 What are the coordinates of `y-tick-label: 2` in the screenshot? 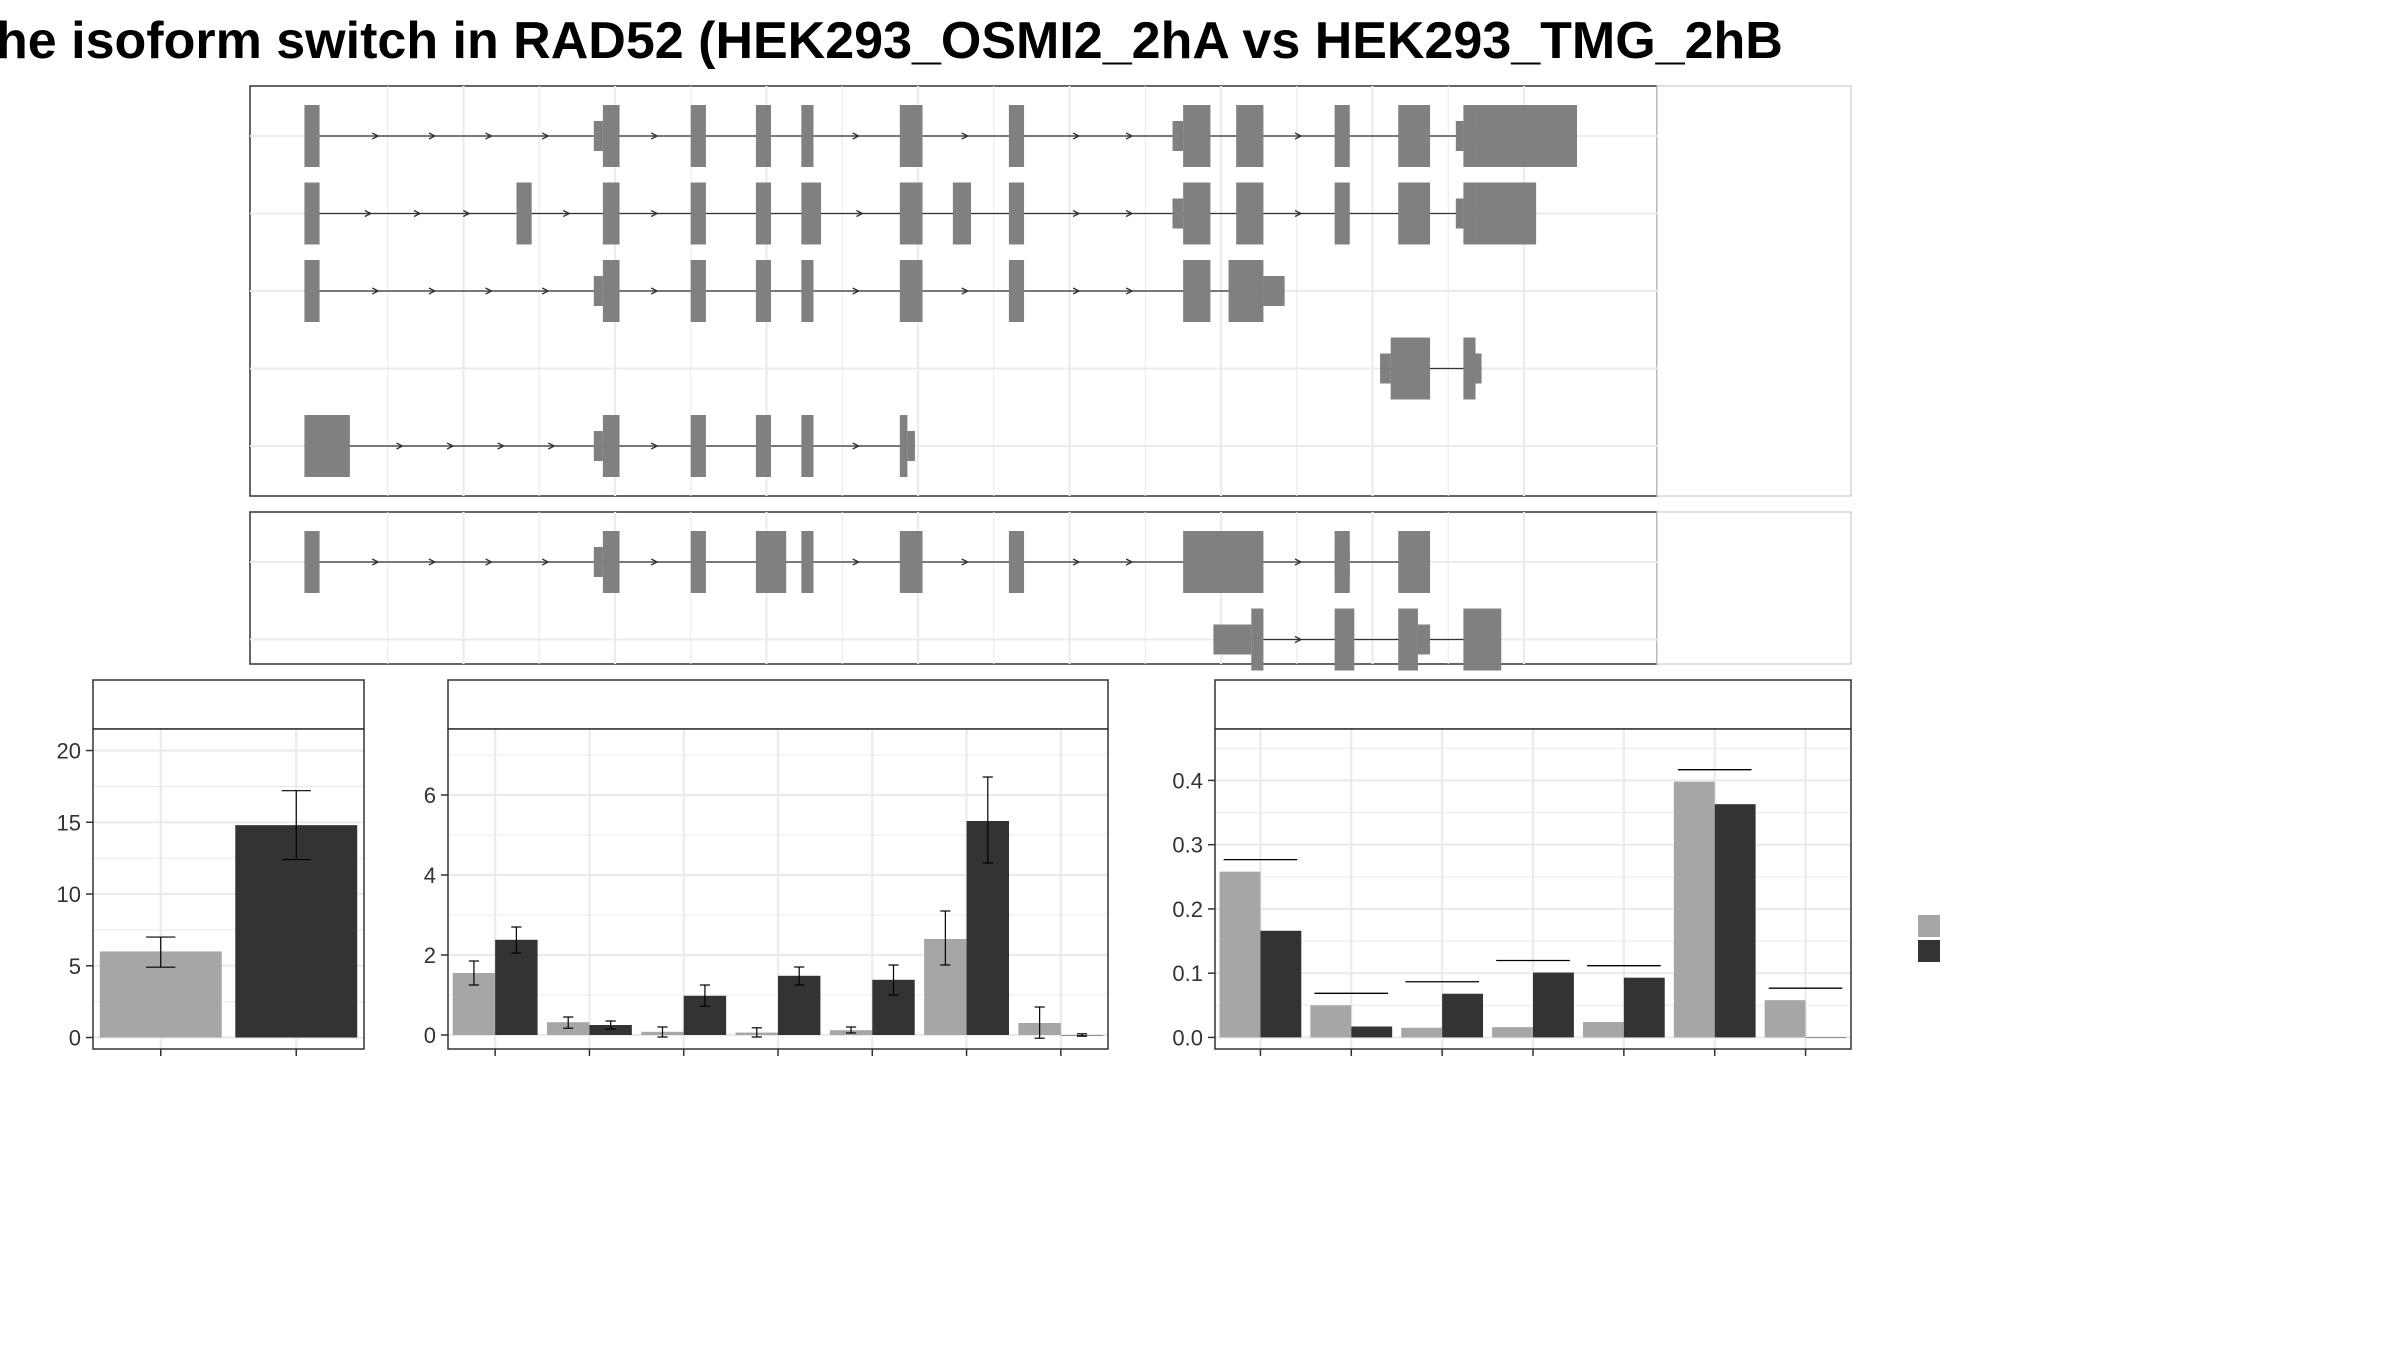 It's located at (430, 955).